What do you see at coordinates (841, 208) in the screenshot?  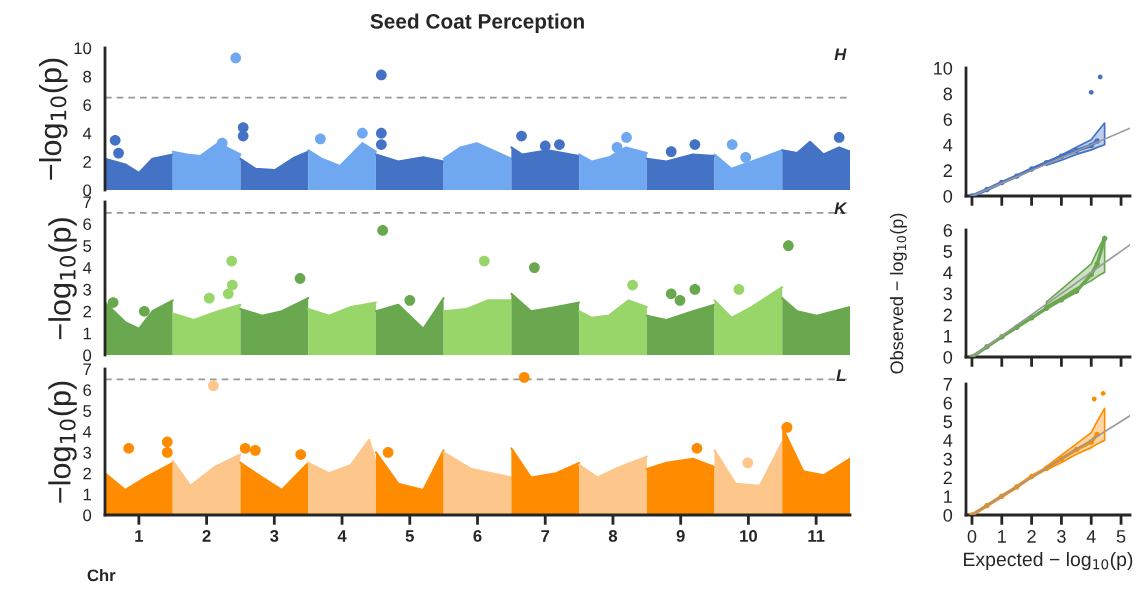 I see `annotation: K` at bounding box center [841, 208].